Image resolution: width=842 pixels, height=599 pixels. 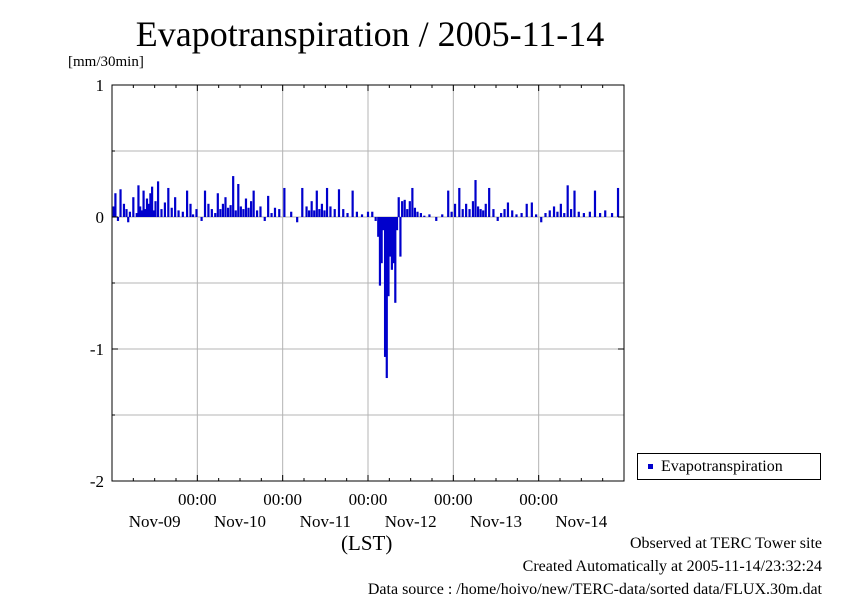 What do you see at coordinates (325, 521) in the screenshot?
I see `x-tick-date-label: Nov-11` at bounding box center [325, 521].